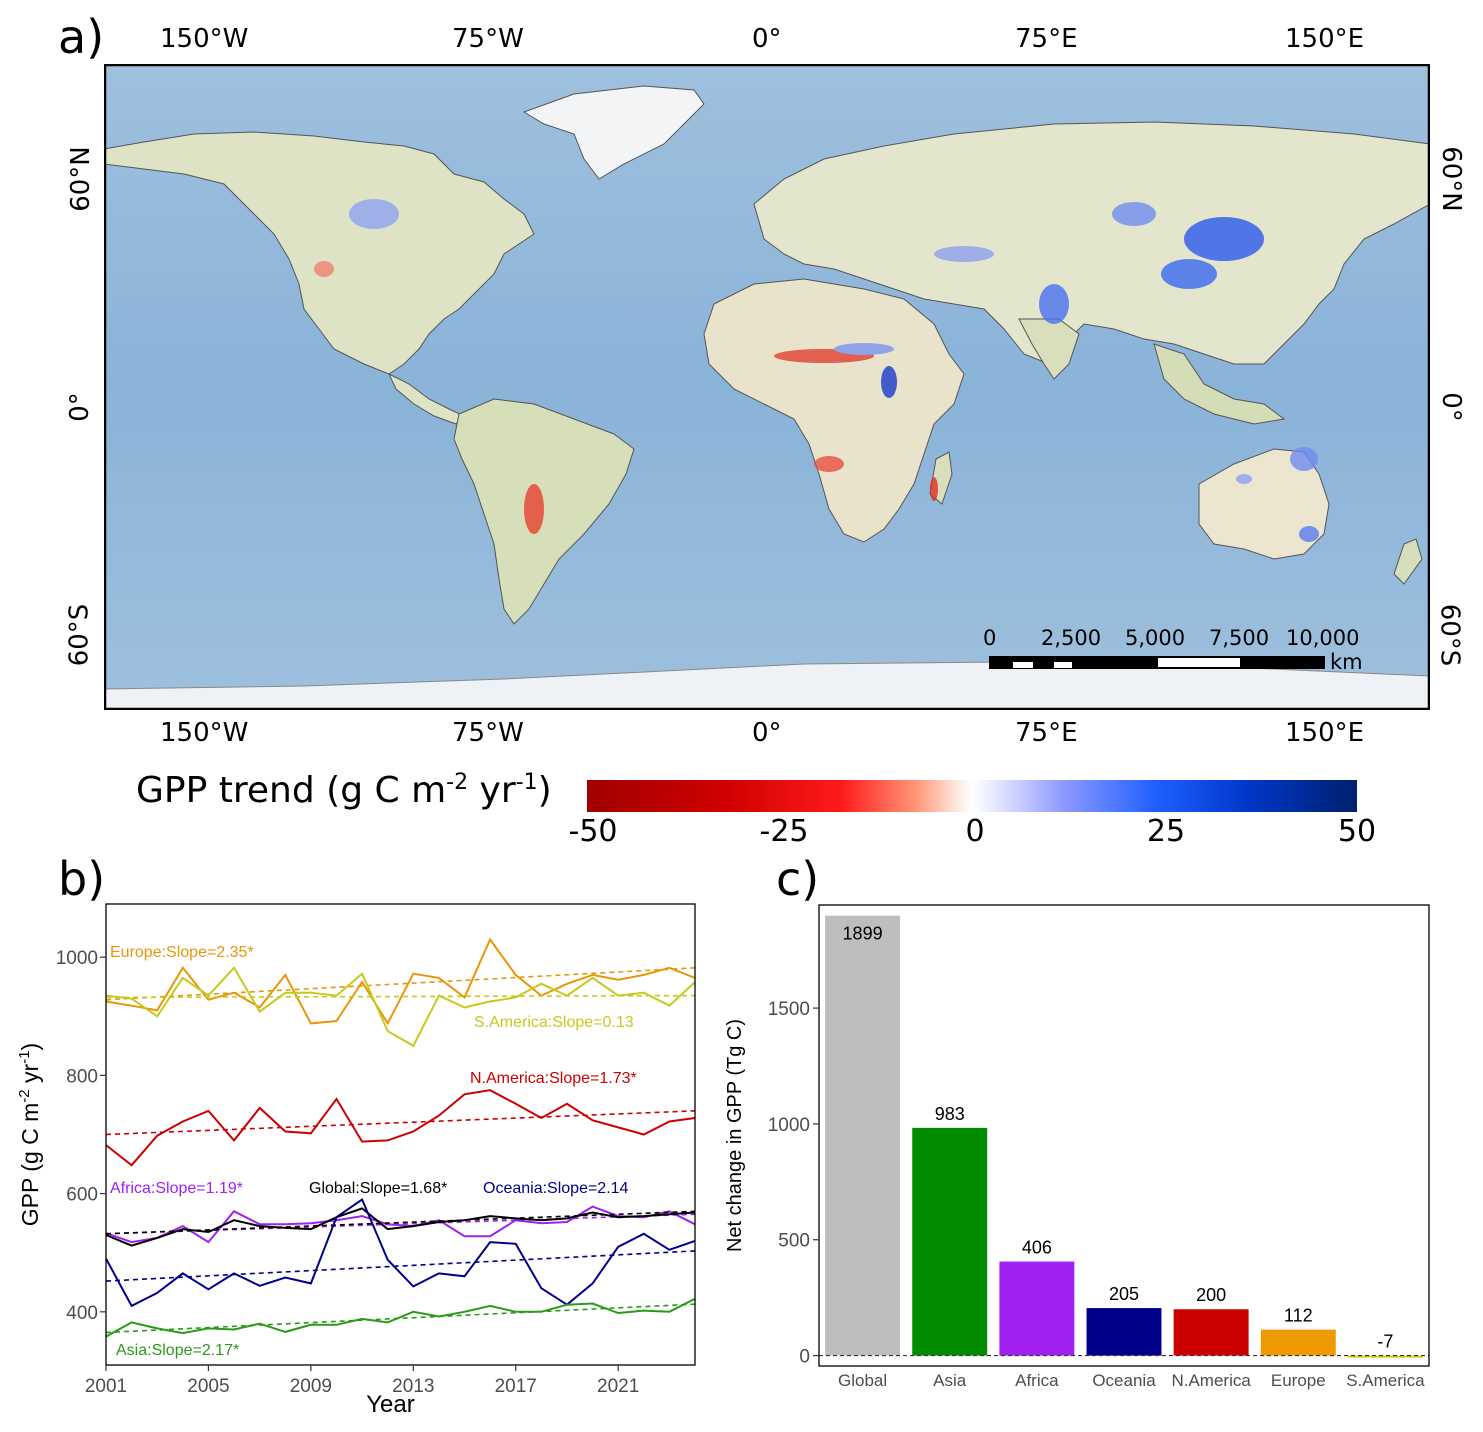 The height and width of the screenshot is (1432, 1483). What do you see at coordinates (1124, 1294) in the screenshot?
I see `bar-value-label-oceania: 205` at bounding box center [1124, 1294].